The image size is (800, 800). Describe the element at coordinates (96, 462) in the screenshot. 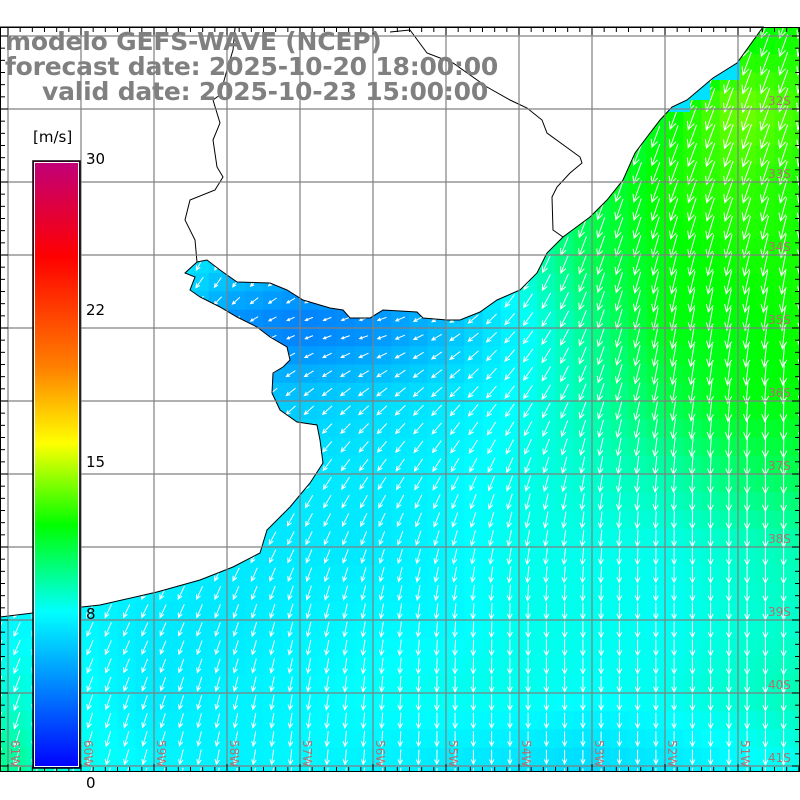

I see `colorbar-tick-label: 15` at that location.